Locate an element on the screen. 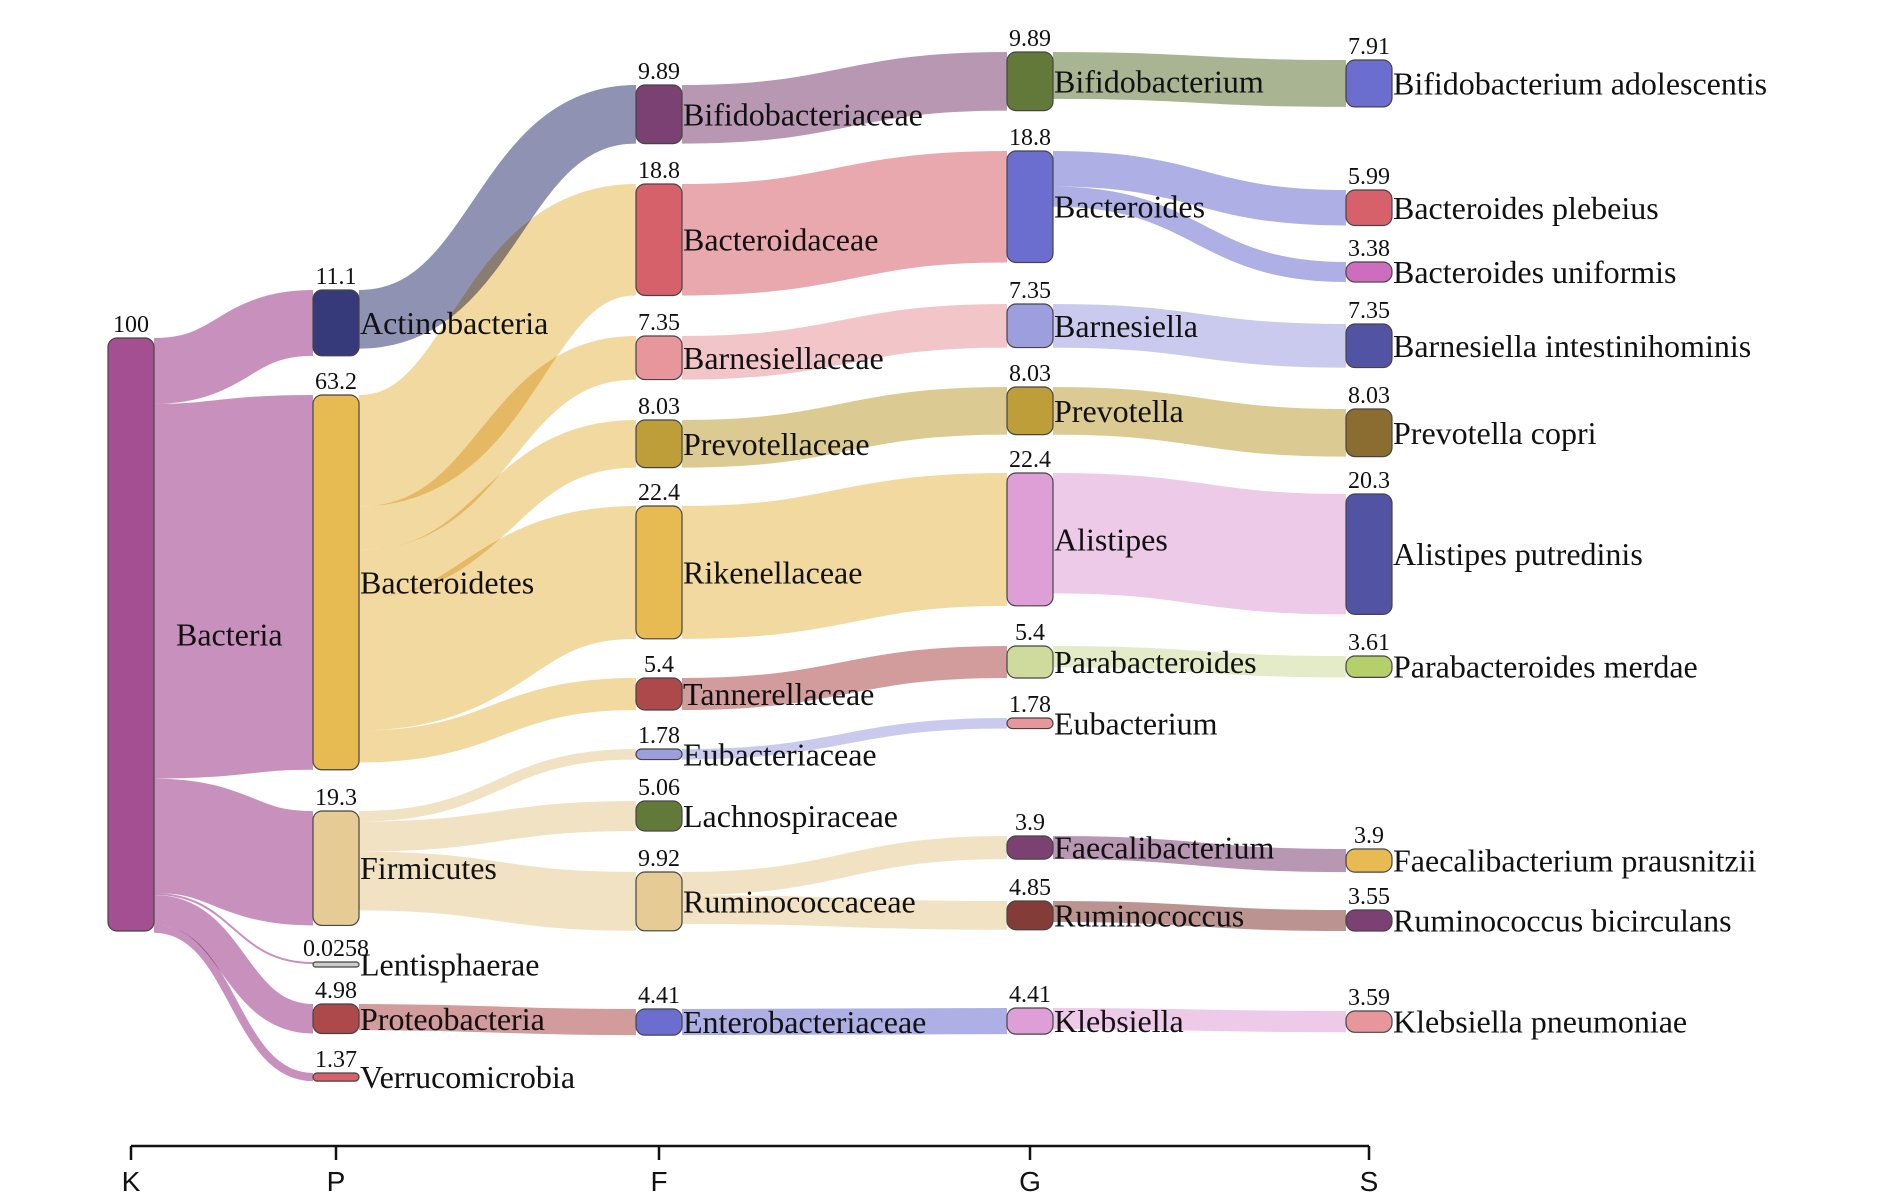 The height and width of the screenshot is (1200, 1900). node-label-firmicutes: Firmicutes is located at coordinates (428, 868).